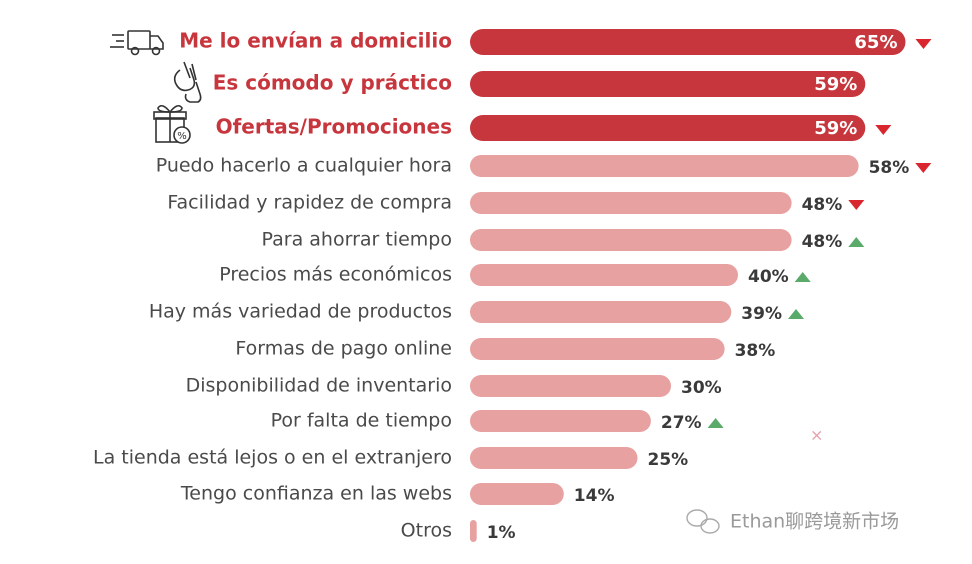  I want to click on value-label: 1%, so click(501, 533).